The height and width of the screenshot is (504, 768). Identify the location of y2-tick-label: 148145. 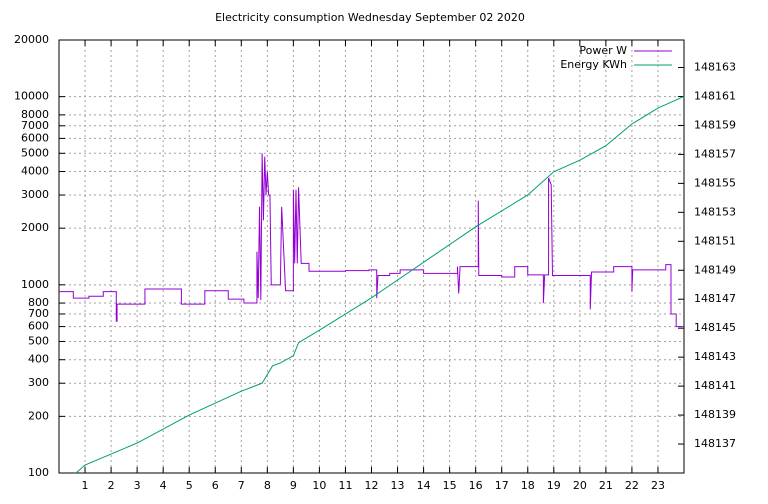
(715, 327).